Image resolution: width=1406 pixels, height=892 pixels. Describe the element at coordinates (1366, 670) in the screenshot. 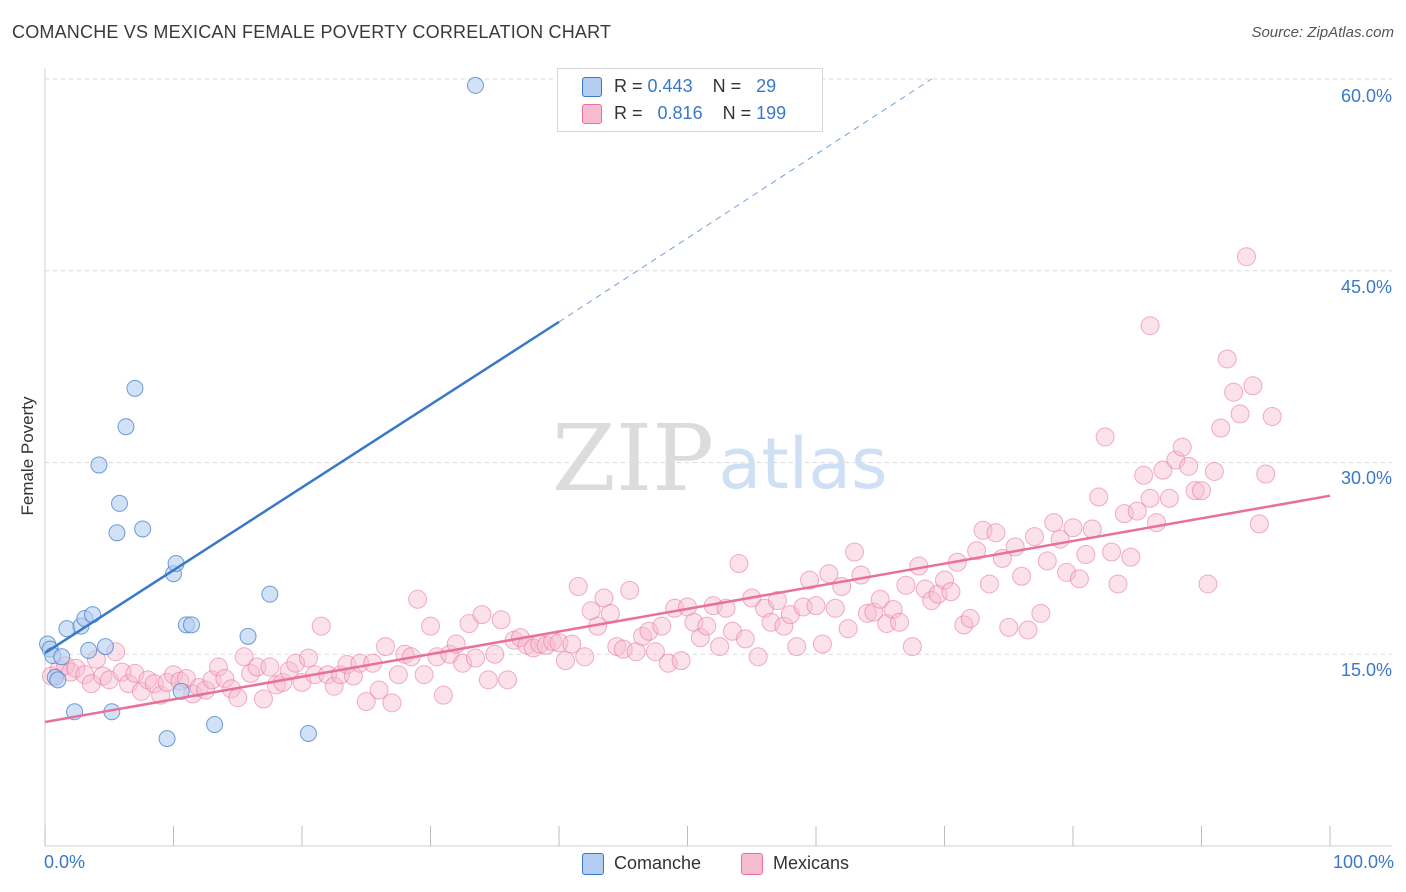

I see `y-tick-label: 15.0%` at that location.